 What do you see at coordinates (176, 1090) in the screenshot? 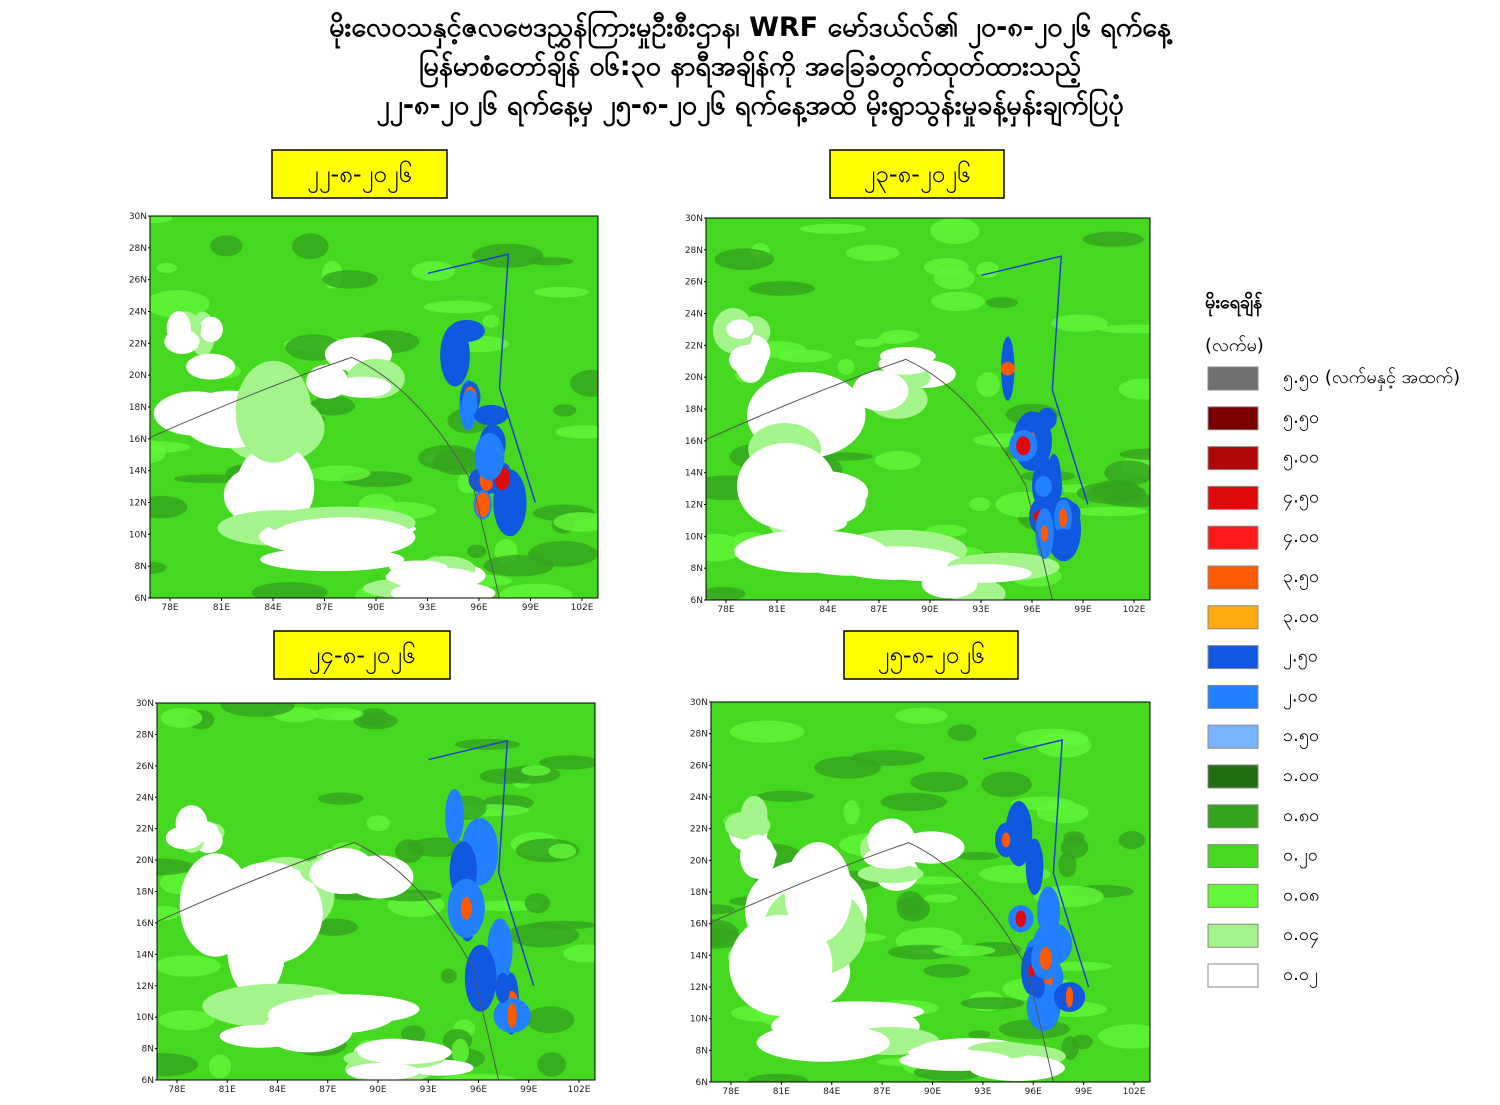
I see `lon-tick-label: 78E` at bounding box center [176, 1090].